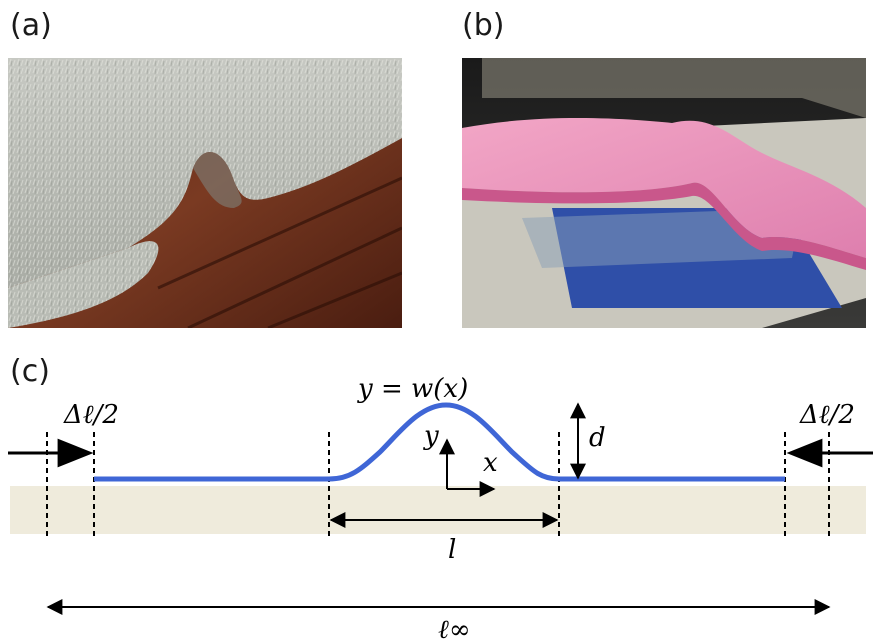 This screenshot has height=644, width=881. Describe the element at coordinates (454, 629) in the screenshot. I see `total-length-label: ℓ∞` at that location.